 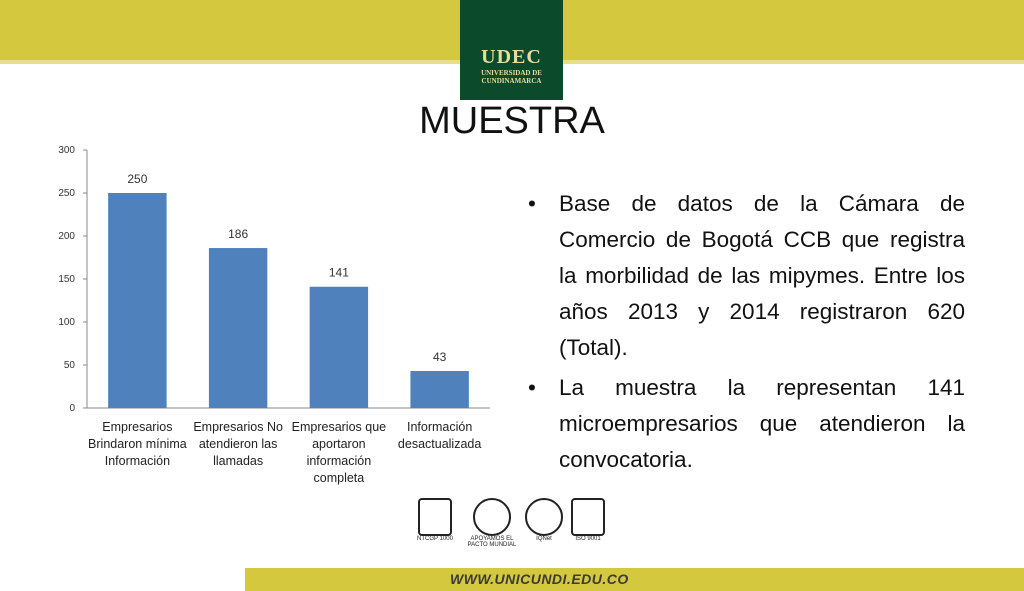 What do you see at coordinates (66, 279) in the screenshot?
I see `y-tick-label: 150` at bounding box center [66, 279].